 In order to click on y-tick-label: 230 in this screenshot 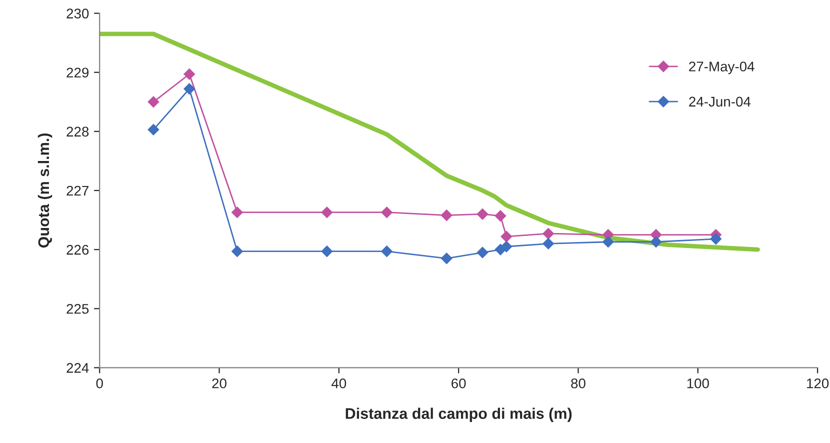, I will do `click(77, 13)`.